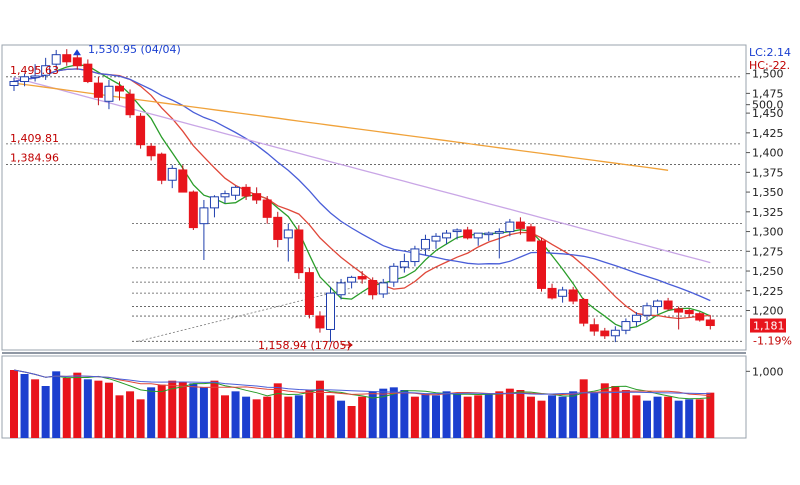 This screenshot has width=800, height=485. I want to click on price-tick-label: 1,425, so click(768, 133).